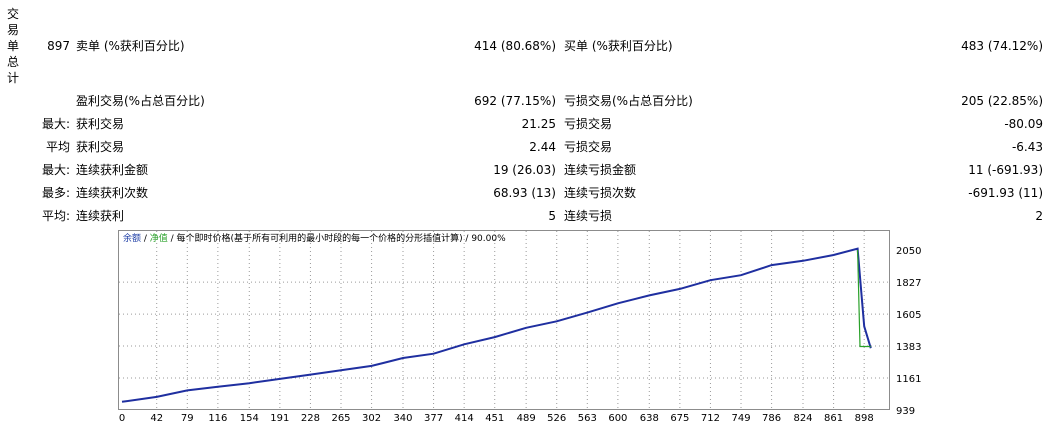 The image size is (1053, 431). I want to click on total-trades-count: 897, so click(58, 46).